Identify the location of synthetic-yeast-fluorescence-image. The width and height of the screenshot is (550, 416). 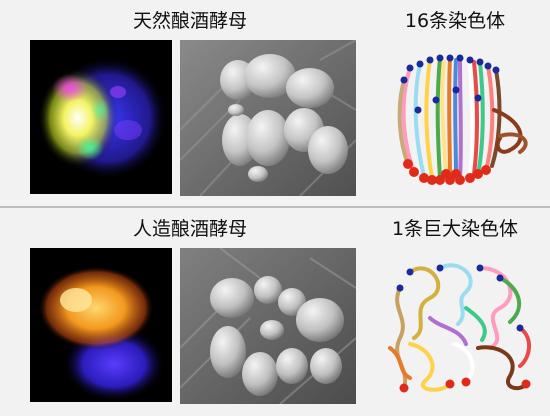
(101, 325).